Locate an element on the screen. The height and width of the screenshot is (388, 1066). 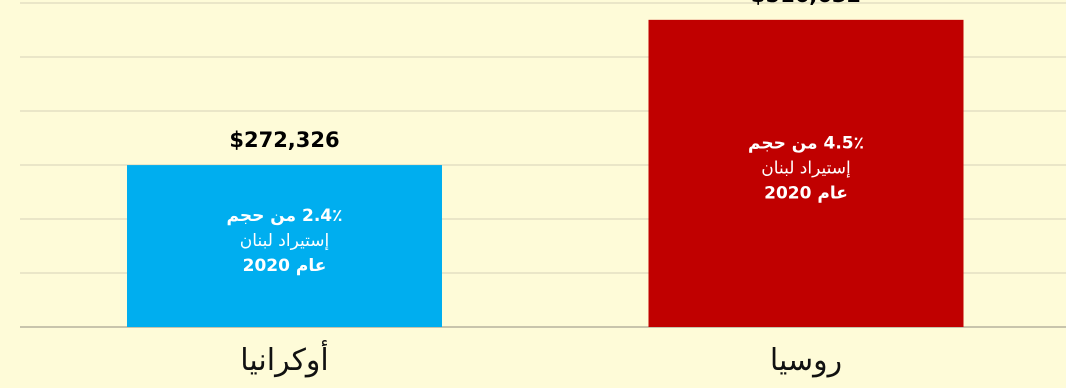
category-label: روسيا is located at coordinates (806, 360).